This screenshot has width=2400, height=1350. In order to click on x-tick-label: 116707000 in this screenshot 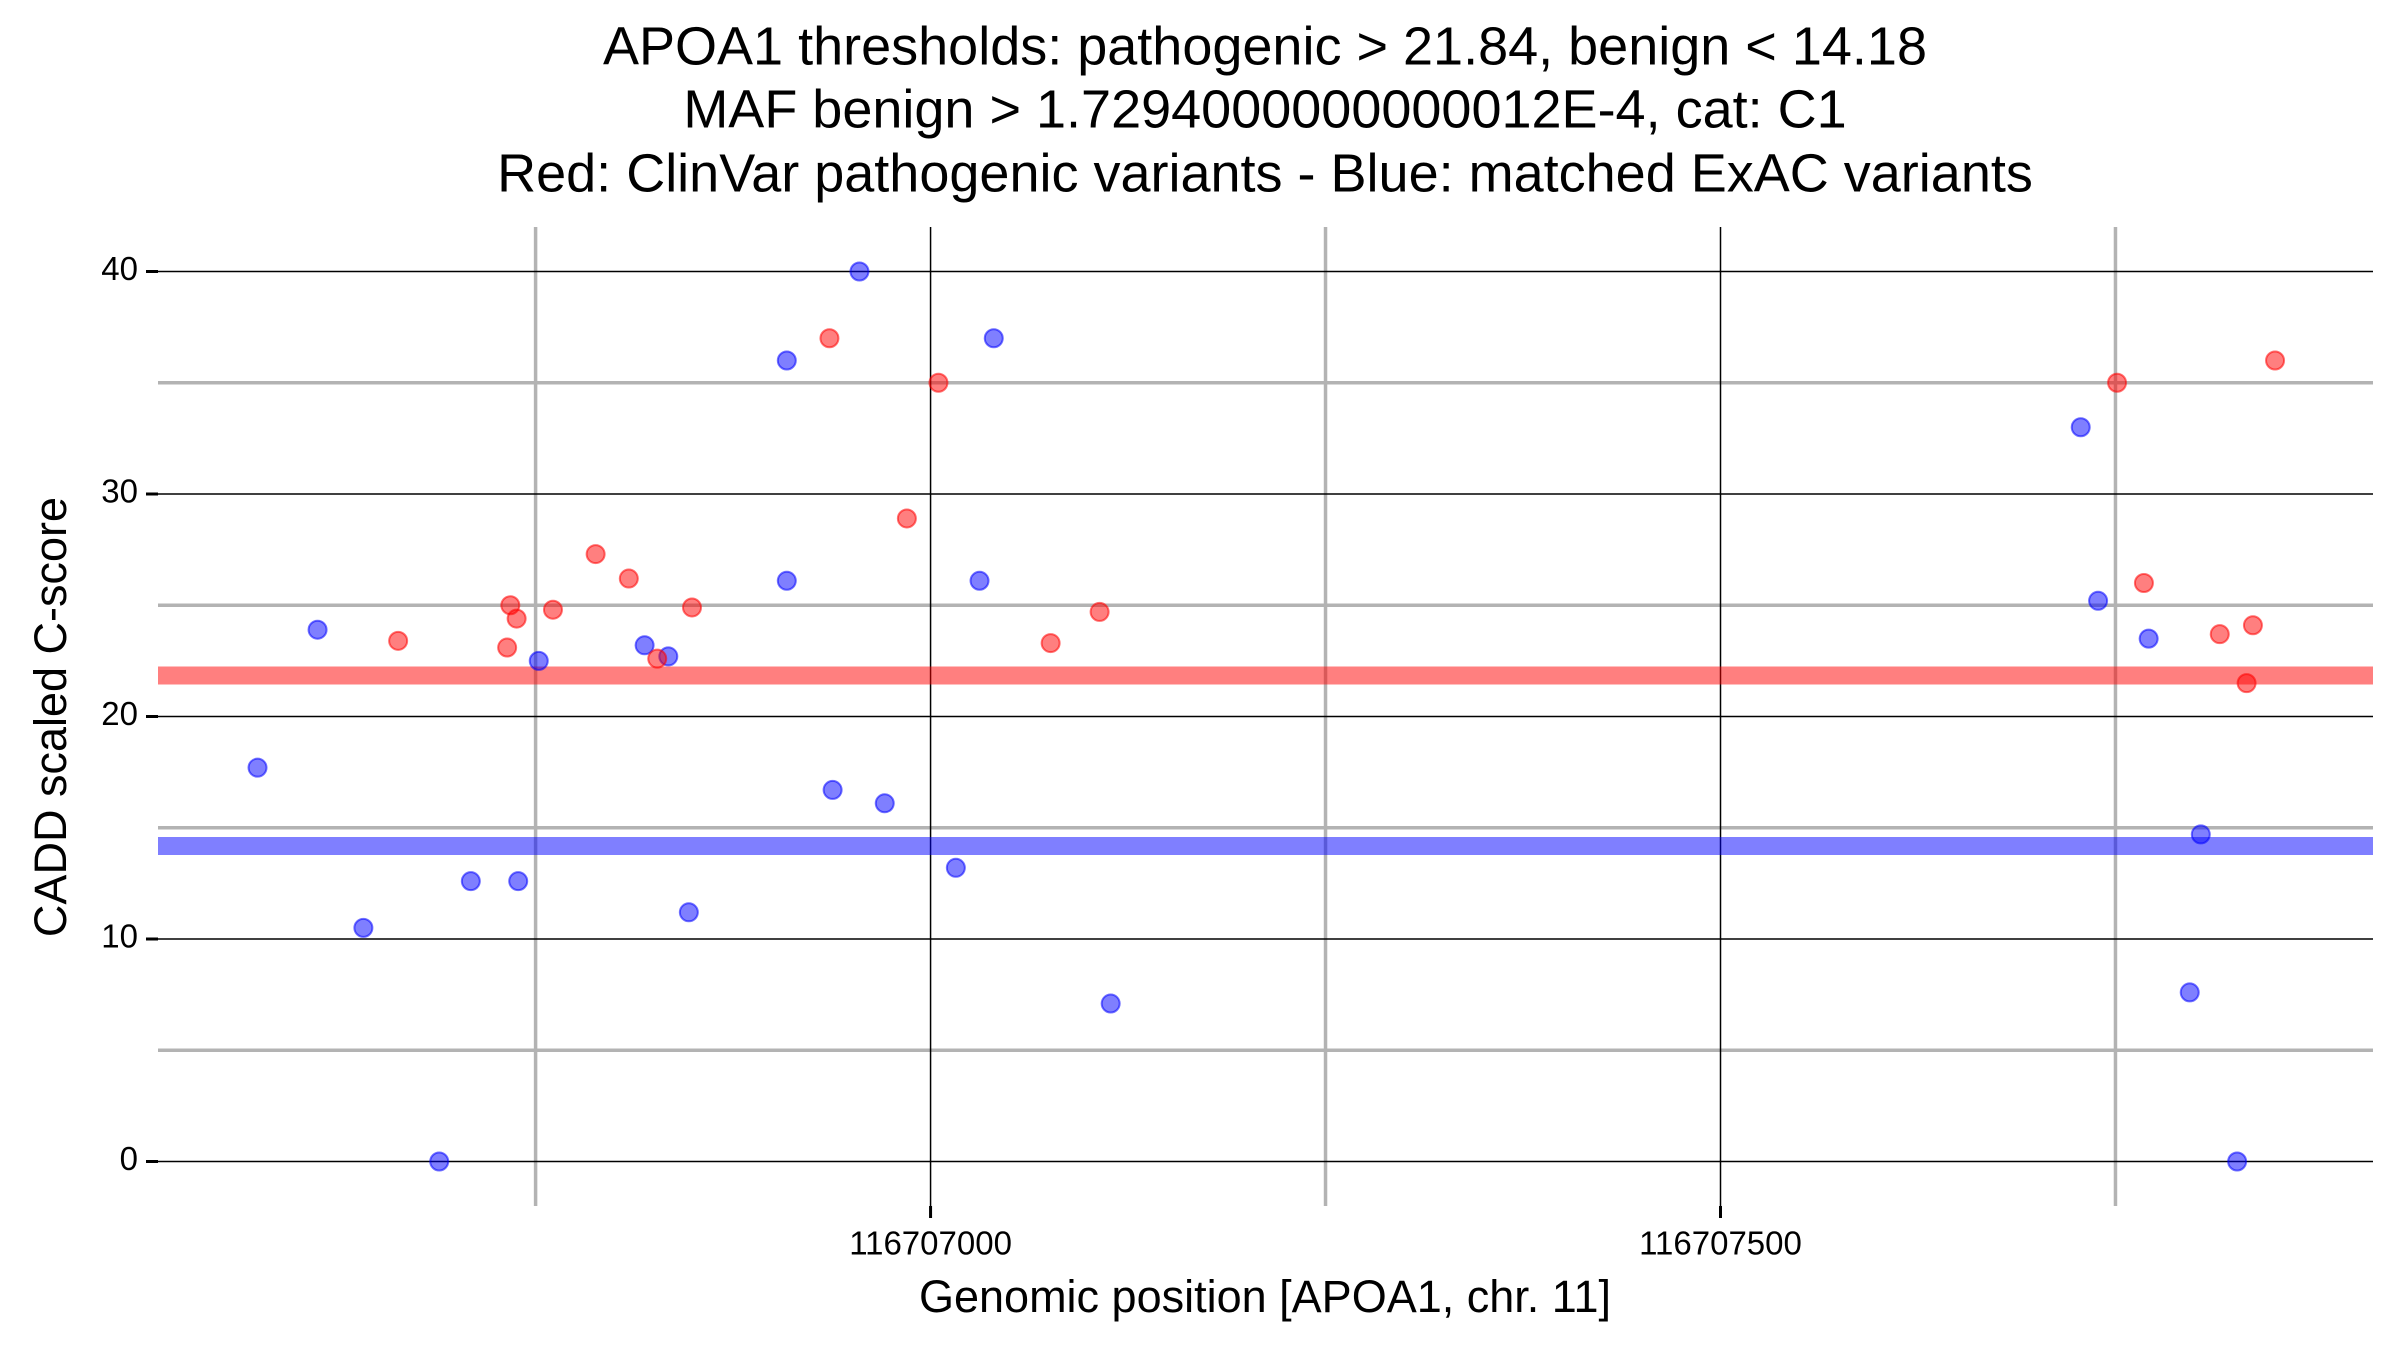, I will do `click(930, 1243)`.